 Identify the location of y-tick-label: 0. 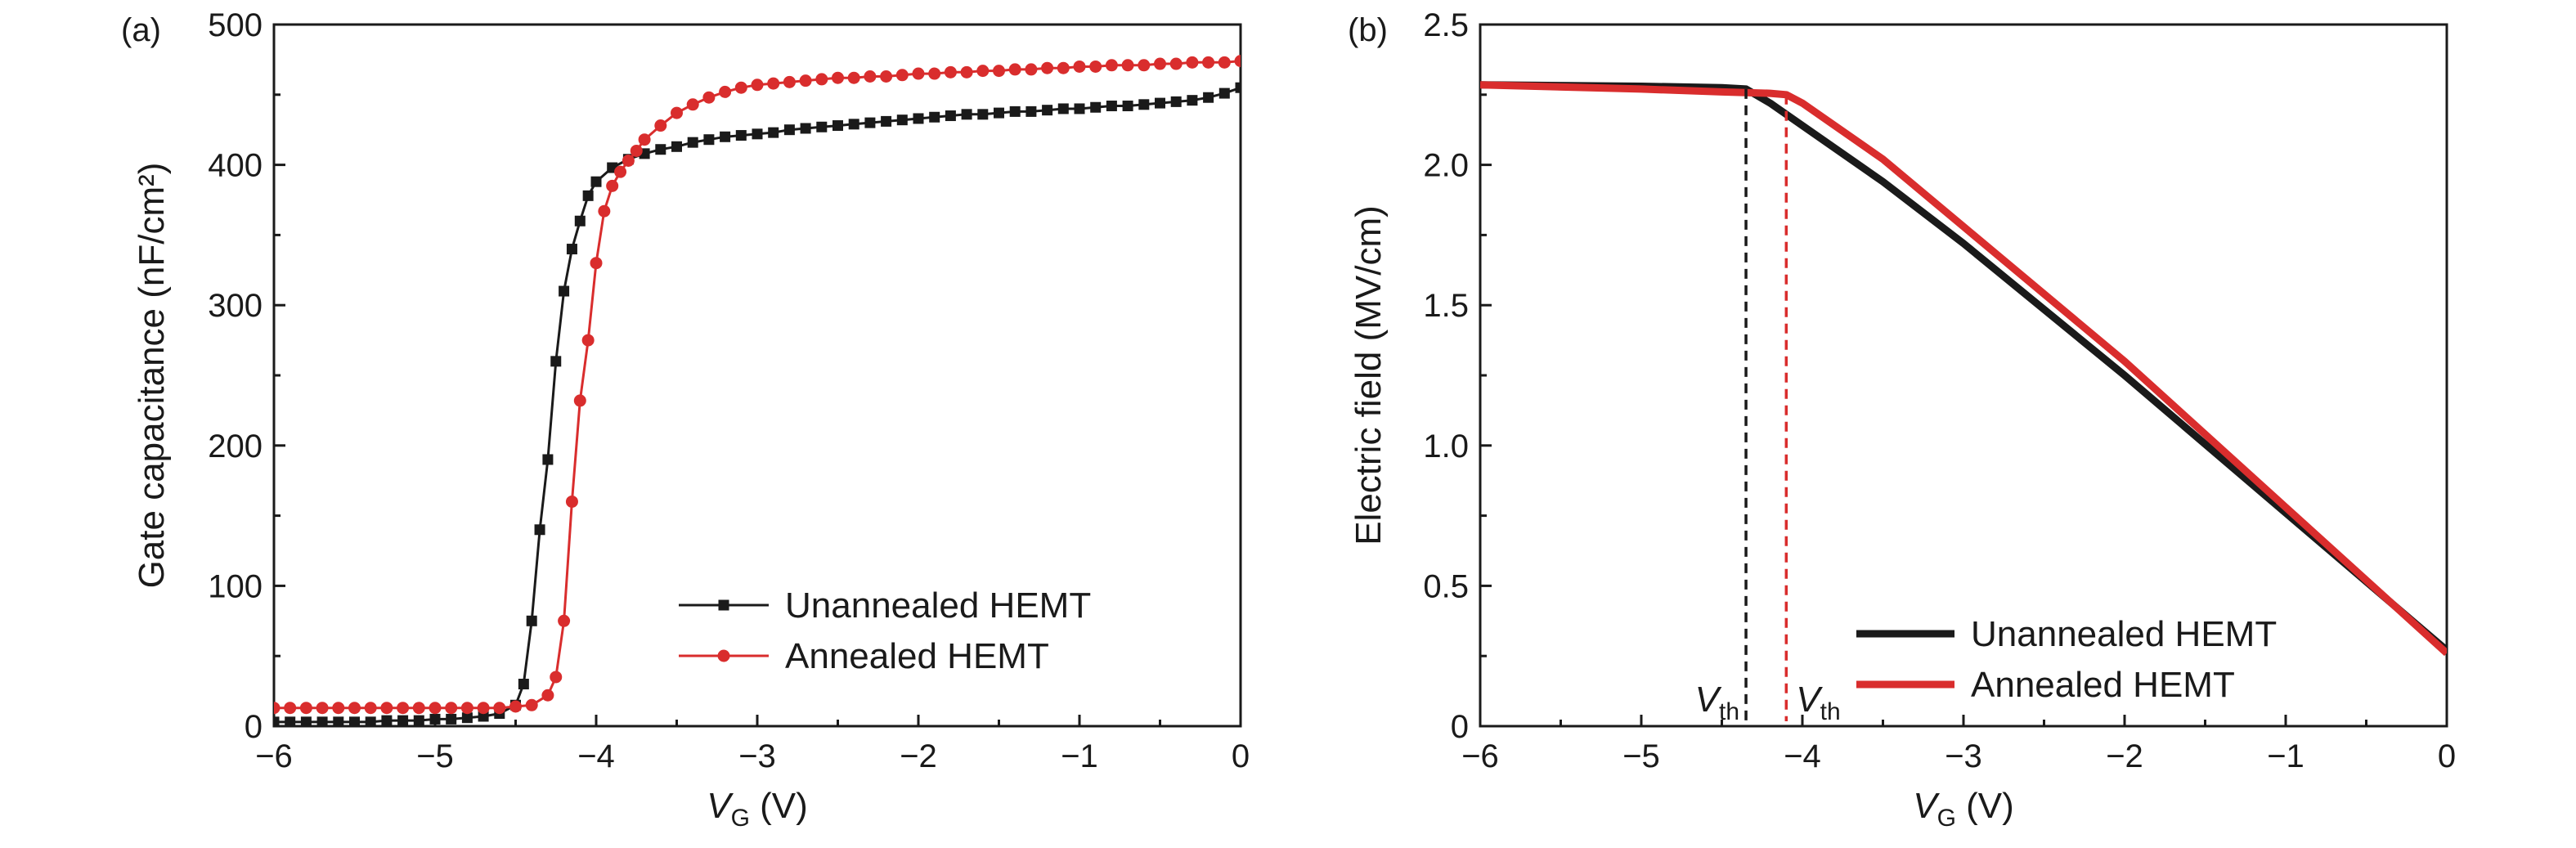
(254, 727).